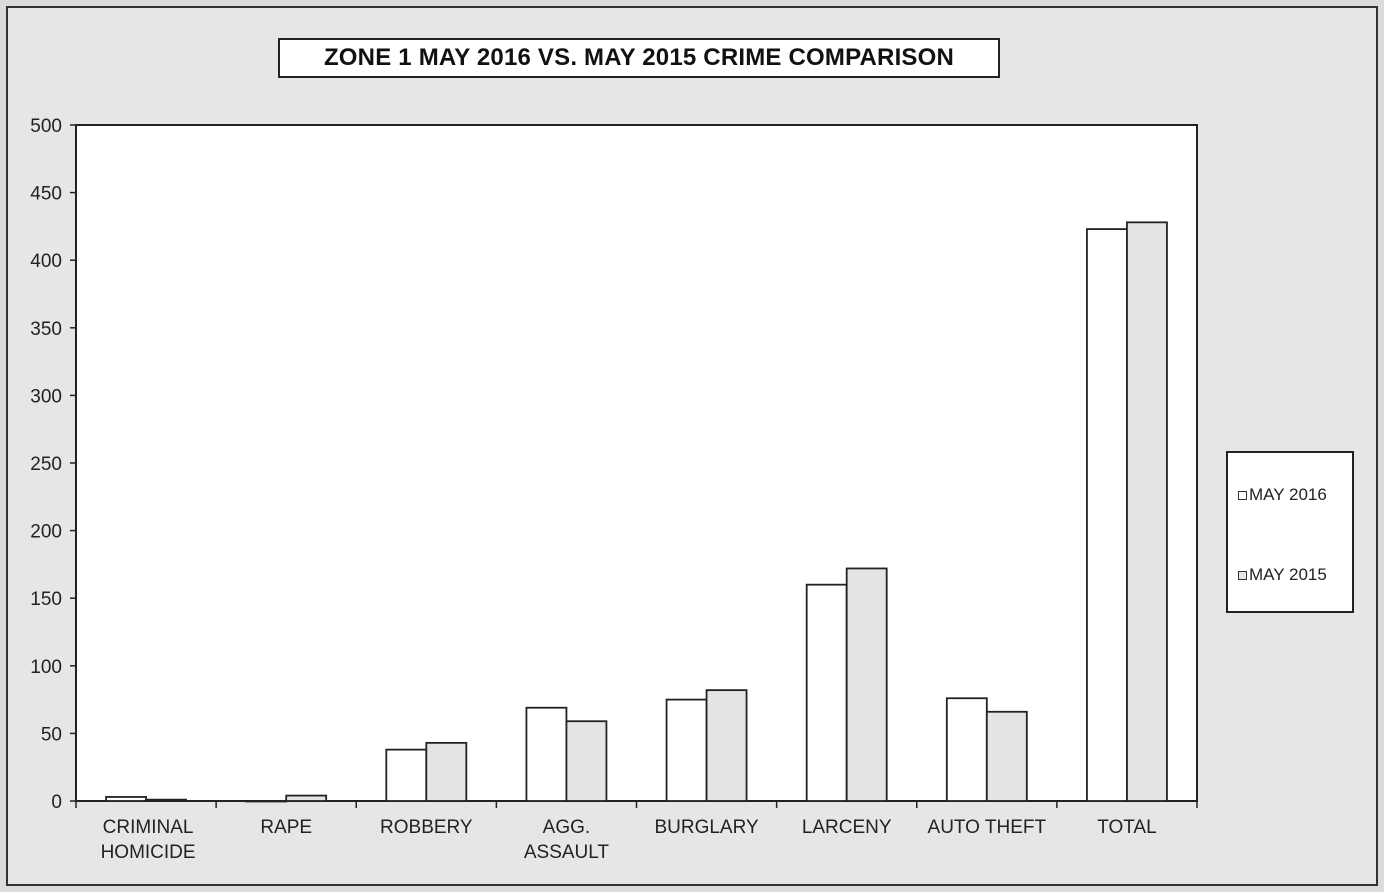 The height and width of the screenshot is (892, 1384). What do you see at coordinates (847, 827) in the screenshot?
I see `x-category-label-5-0: LARCENY` at bounding box center [847, 827].